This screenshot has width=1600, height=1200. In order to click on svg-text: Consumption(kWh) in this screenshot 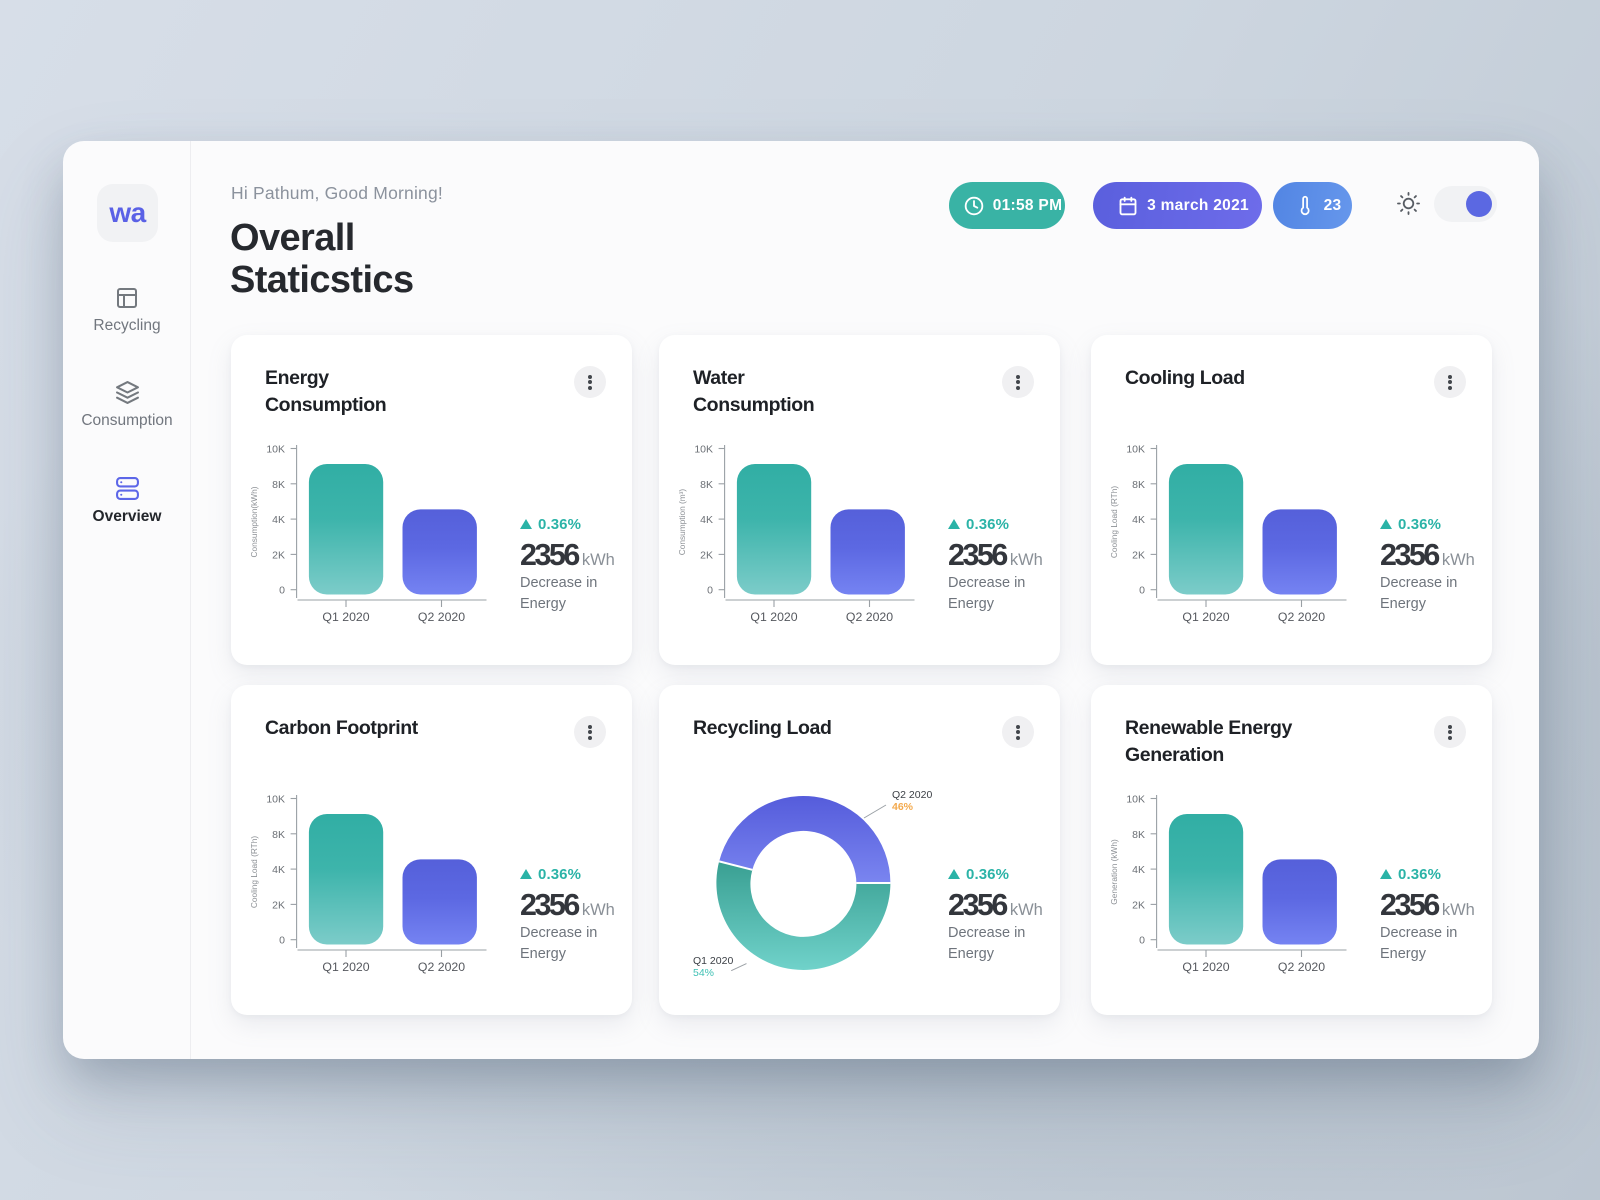, I will do `click(255, 521)`.